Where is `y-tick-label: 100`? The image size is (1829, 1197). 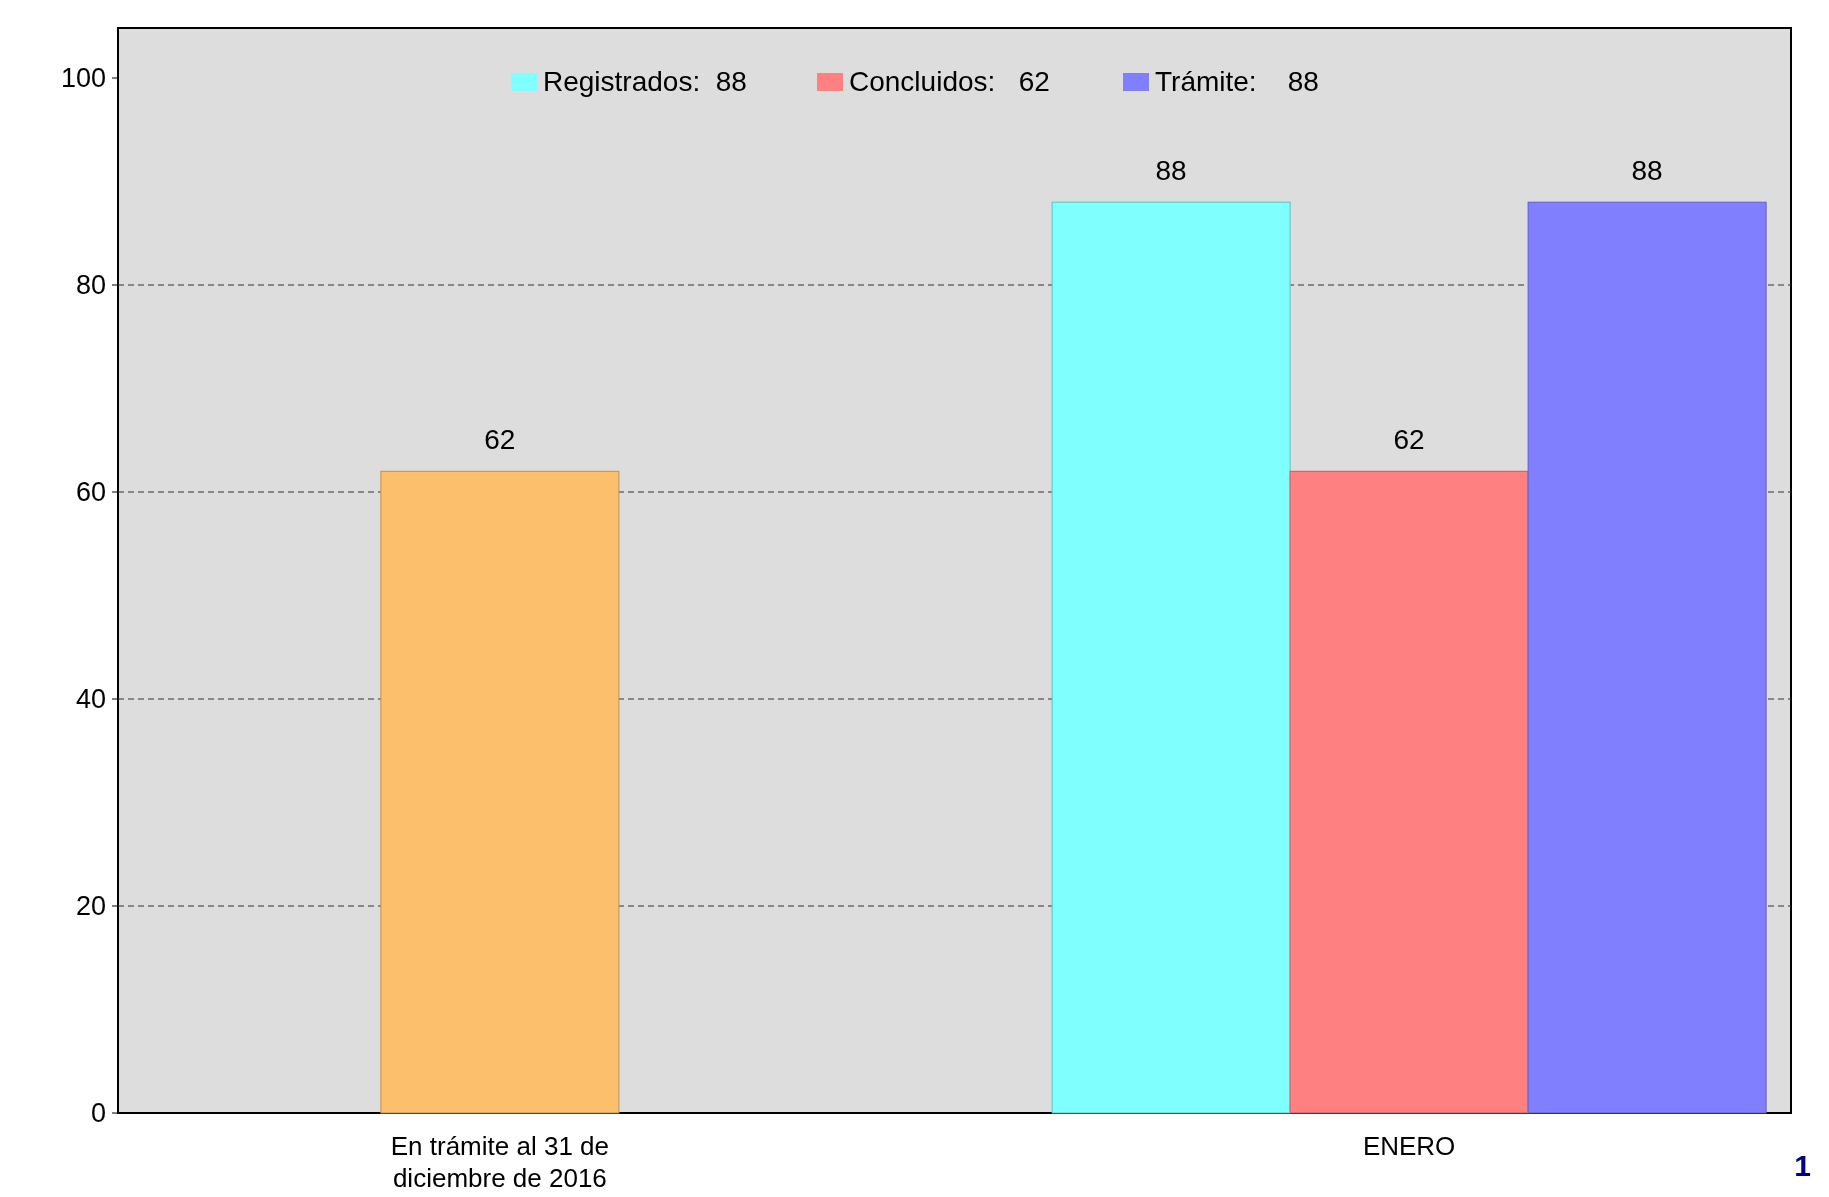 y-tick-label: 100 is located at coordinates (83, 78).